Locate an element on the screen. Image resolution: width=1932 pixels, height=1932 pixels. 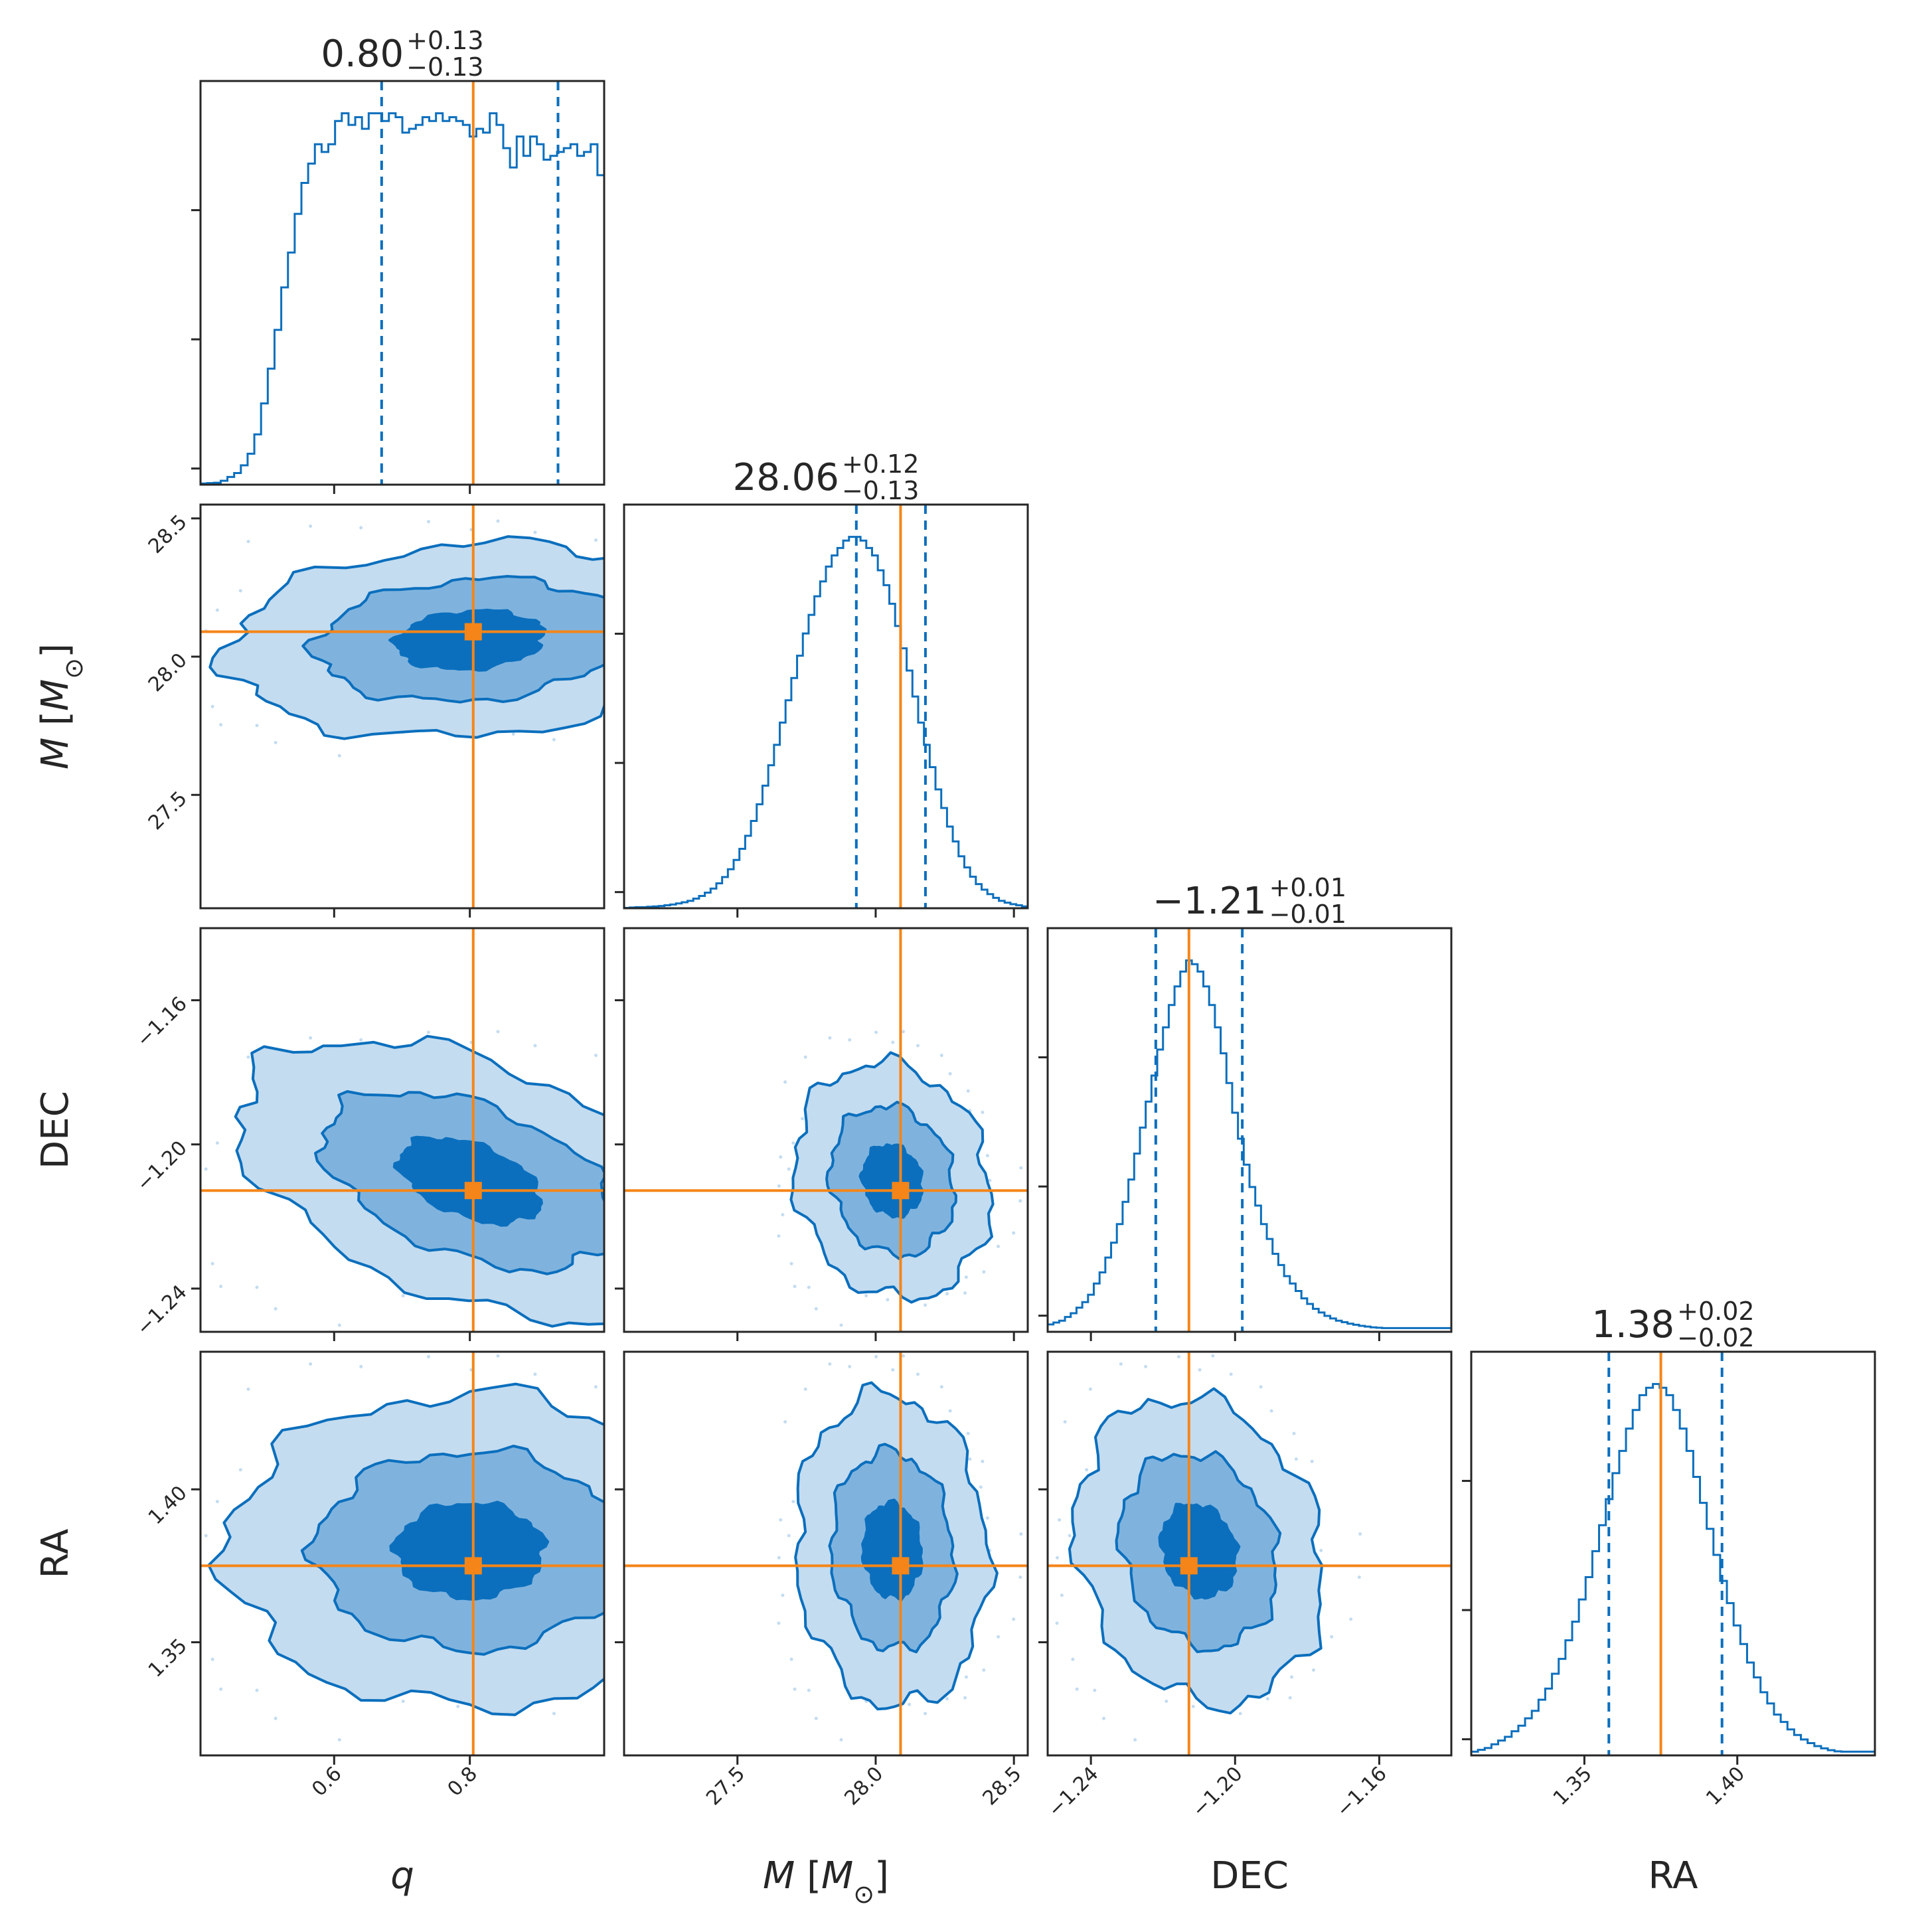
x-tick-label-DEC: −1.24 is located at coordinates (1073, 1792).